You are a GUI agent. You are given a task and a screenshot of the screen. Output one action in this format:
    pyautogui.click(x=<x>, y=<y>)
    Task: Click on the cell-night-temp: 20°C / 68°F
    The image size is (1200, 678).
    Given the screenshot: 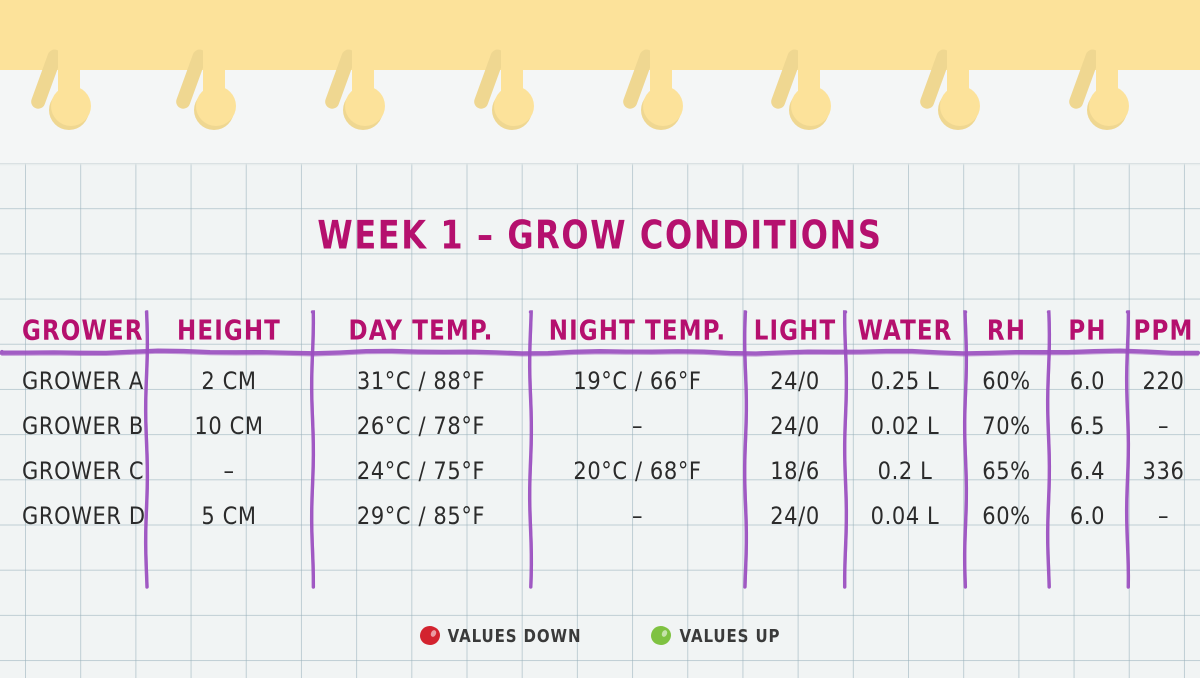 What is the action you would take?
    pyautogui.click(x=637, y=470)
    